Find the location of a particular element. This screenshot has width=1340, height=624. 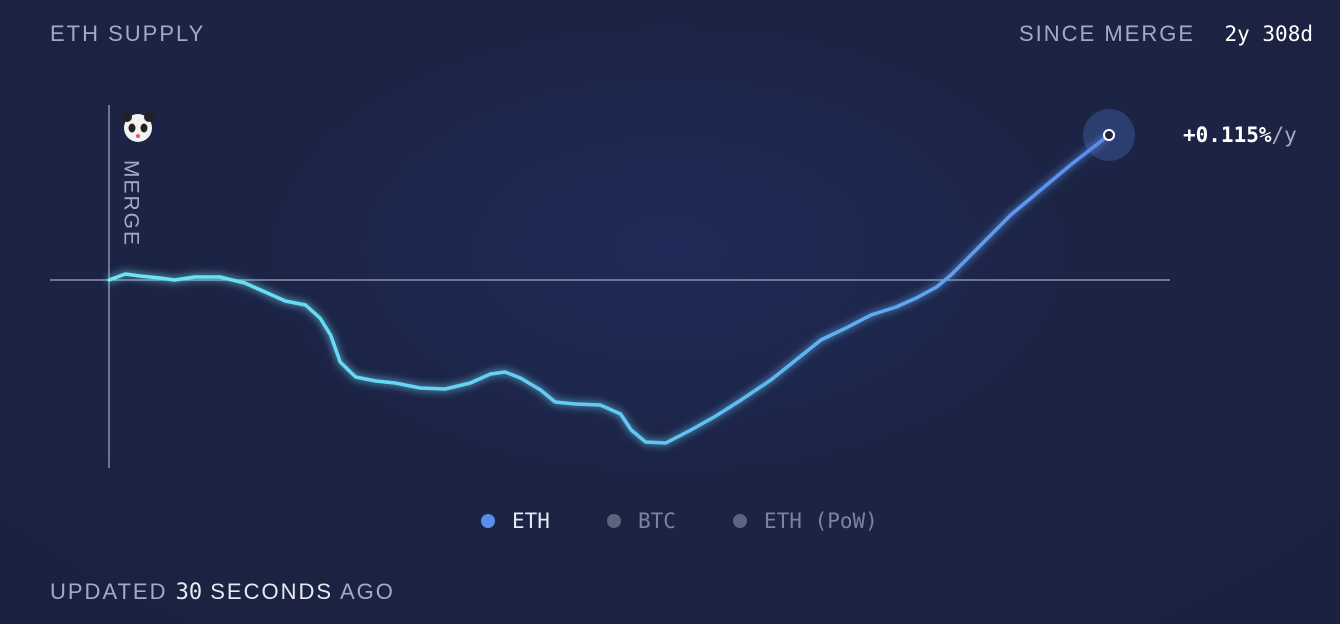

end-dot is located at coordinates (1109, 135).